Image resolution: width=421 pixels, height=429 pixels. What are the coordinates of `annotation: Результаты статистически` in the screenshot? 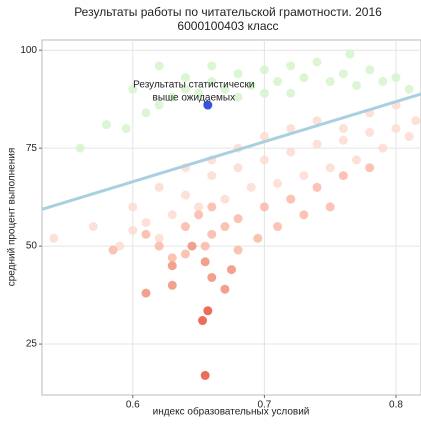 It's located at (193, 85).